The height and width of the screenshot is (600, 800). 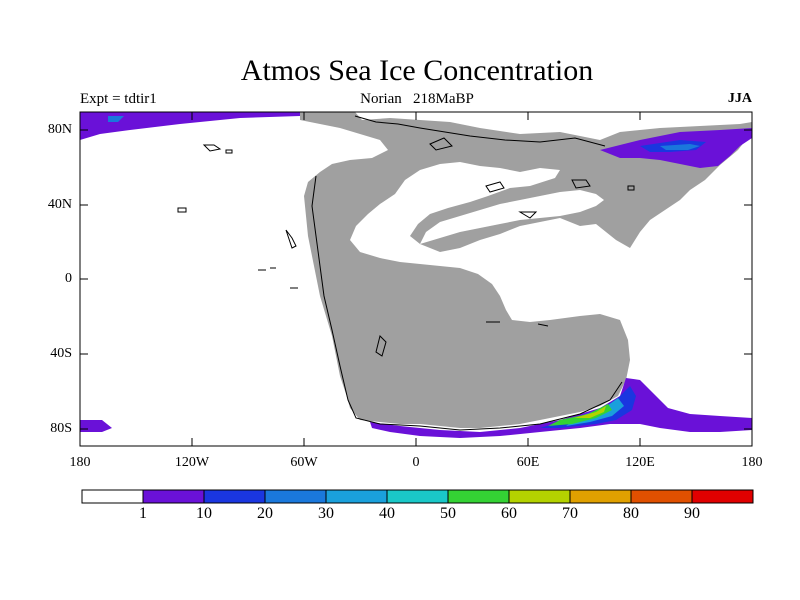 I want to click on colorbar-label: 30, so click(x=326, y=513).